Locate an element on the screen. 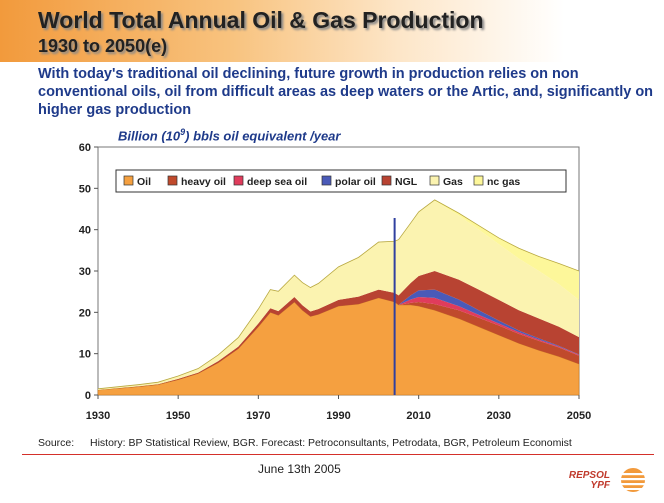 The width and height of the screenshot is (664, 503). legend-box is located at coordinates (341, 181).